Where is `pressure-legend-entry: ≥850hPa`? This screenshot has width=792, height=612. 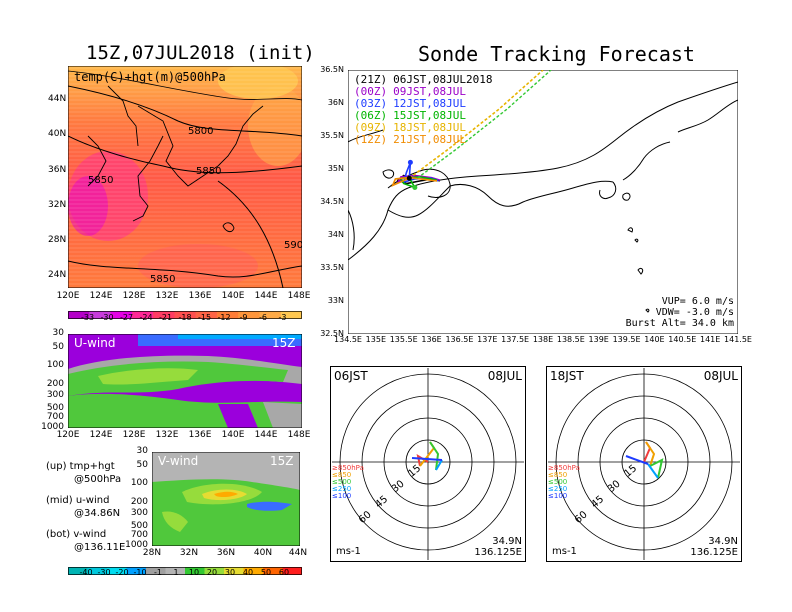 pressure-legend-entry: ≥850hPa is located at coordinates (564, 468).